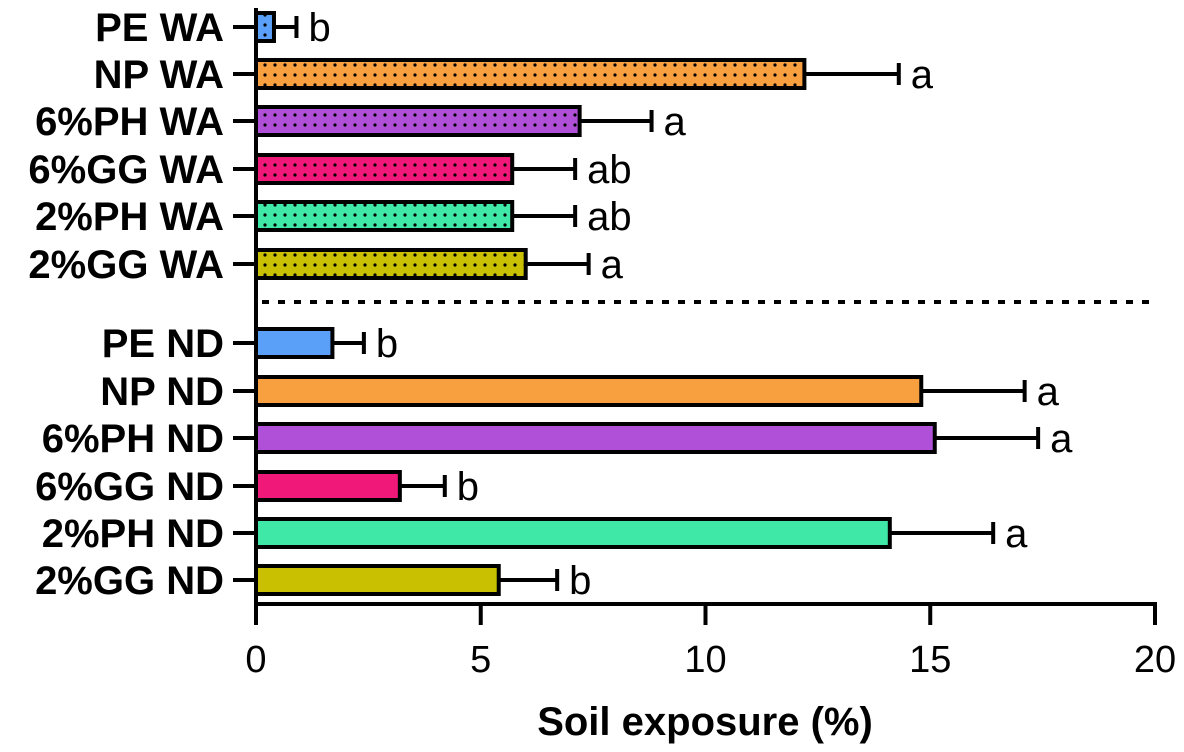 The width and height of the screenshot is (1184, 752). I want to click on category-label: 2%GG WA, so click(126, 265).